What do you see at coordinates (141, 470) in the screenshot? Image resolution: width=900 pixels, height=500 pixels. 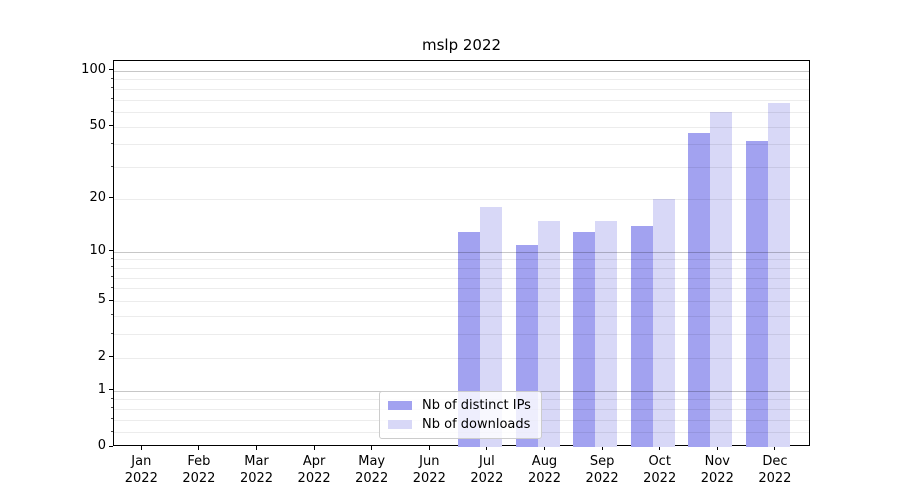 I see `x-tick-label: Jan 2022` at bounding box center [141, 470].